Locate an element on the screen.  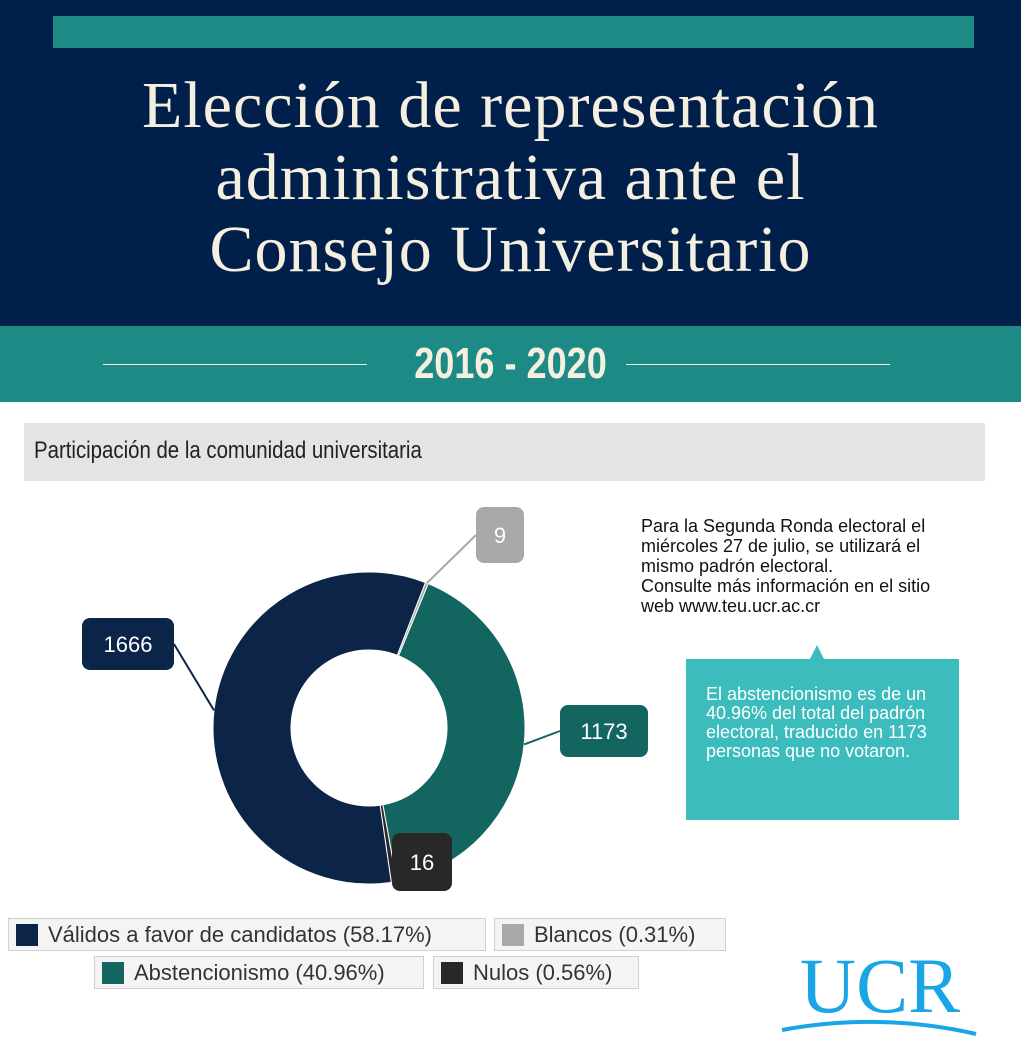
data-label: 1173 is located at coordinates (603, 731).